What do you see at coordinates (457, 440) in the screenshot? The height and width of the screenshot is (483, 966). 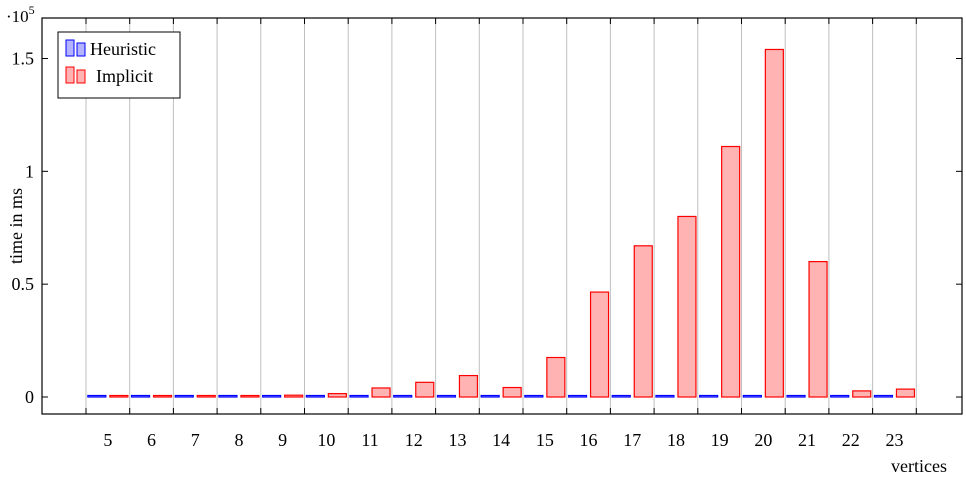 I see `x-tick-label: 13` at bounding box center [457, 440].